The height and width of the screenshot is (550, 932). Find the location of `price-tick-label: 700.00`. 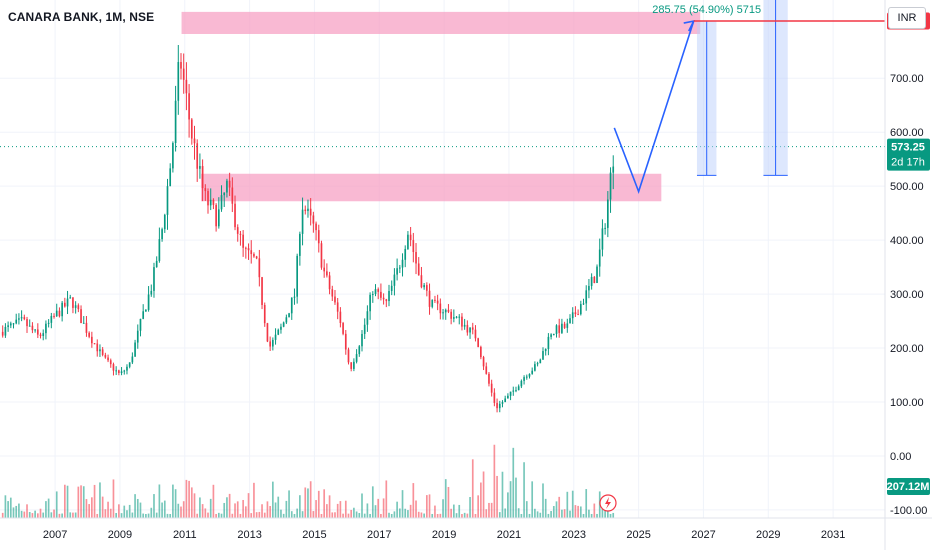

price-tick-label: 700.00 is located at coordinates (907, 79).